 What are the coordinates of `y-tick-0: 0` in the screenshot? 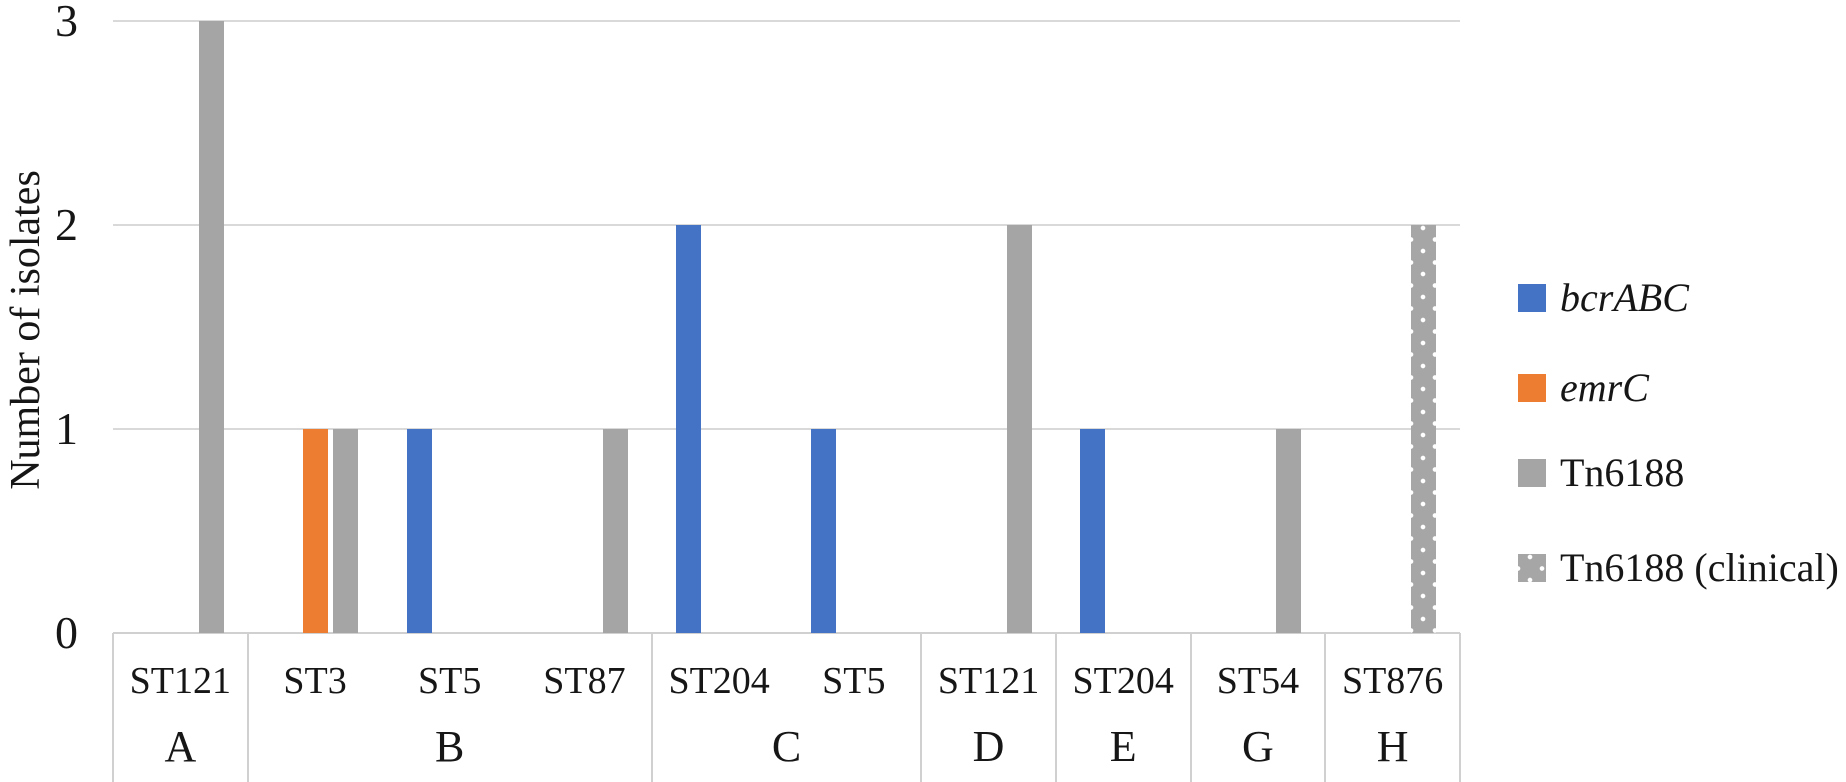 It's located at (66, 632).